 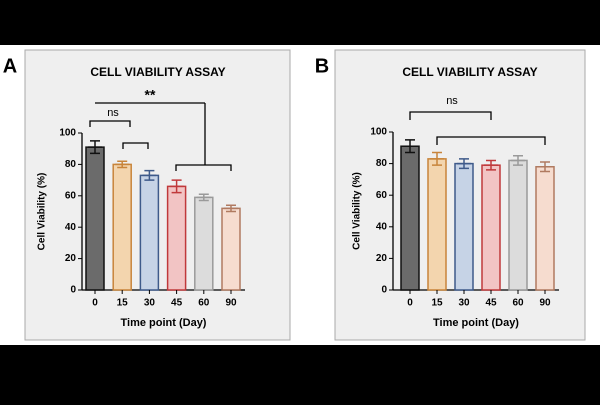 I want to click on significance-label: **, so click(x=150, y=95).